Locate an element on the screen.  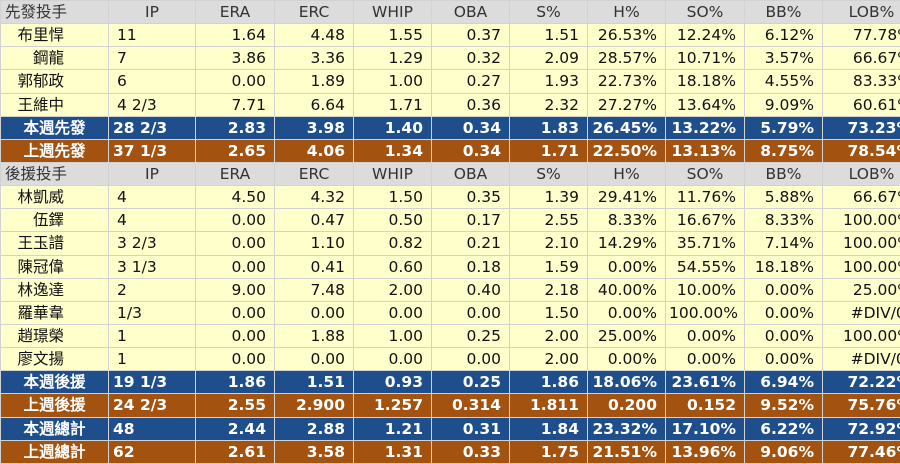
cell-era: 4.50 is located at coordinates (235, 197).